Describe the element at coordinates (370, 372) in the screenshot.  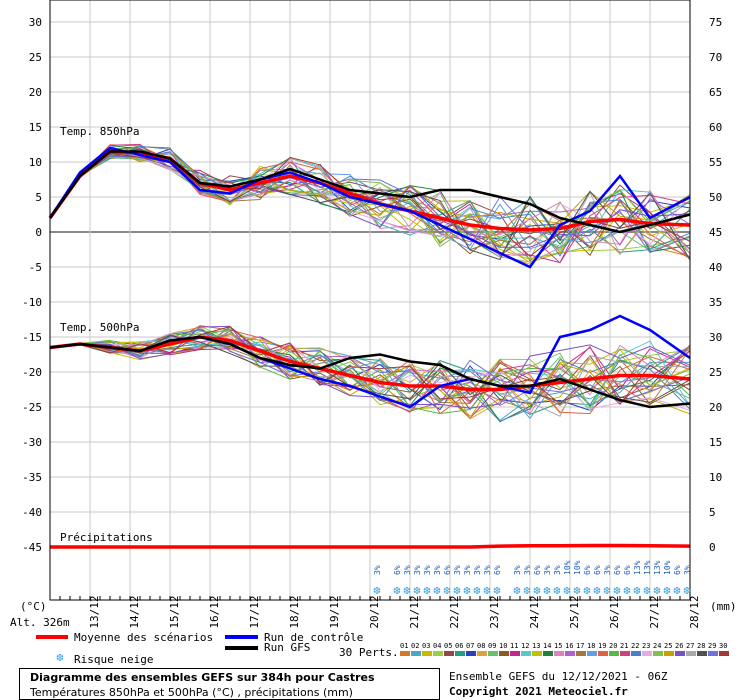
I see `series-t500-gfs` at that location.